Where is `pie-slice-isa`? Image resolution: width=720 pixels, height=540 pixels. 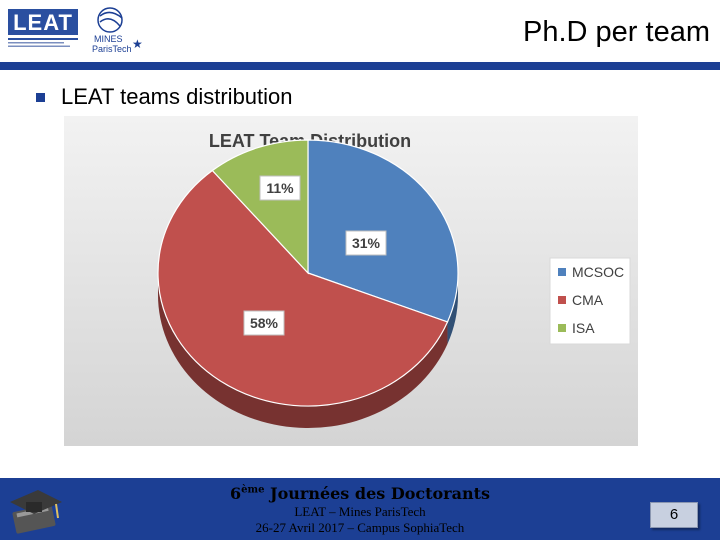 pie-slice-isa is located at coordinates (260, 207).